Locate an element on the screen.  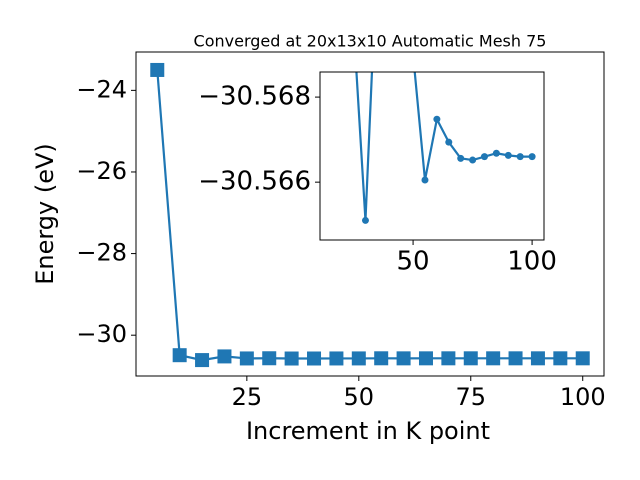
axes-frame is located at coordinates (432, 156).